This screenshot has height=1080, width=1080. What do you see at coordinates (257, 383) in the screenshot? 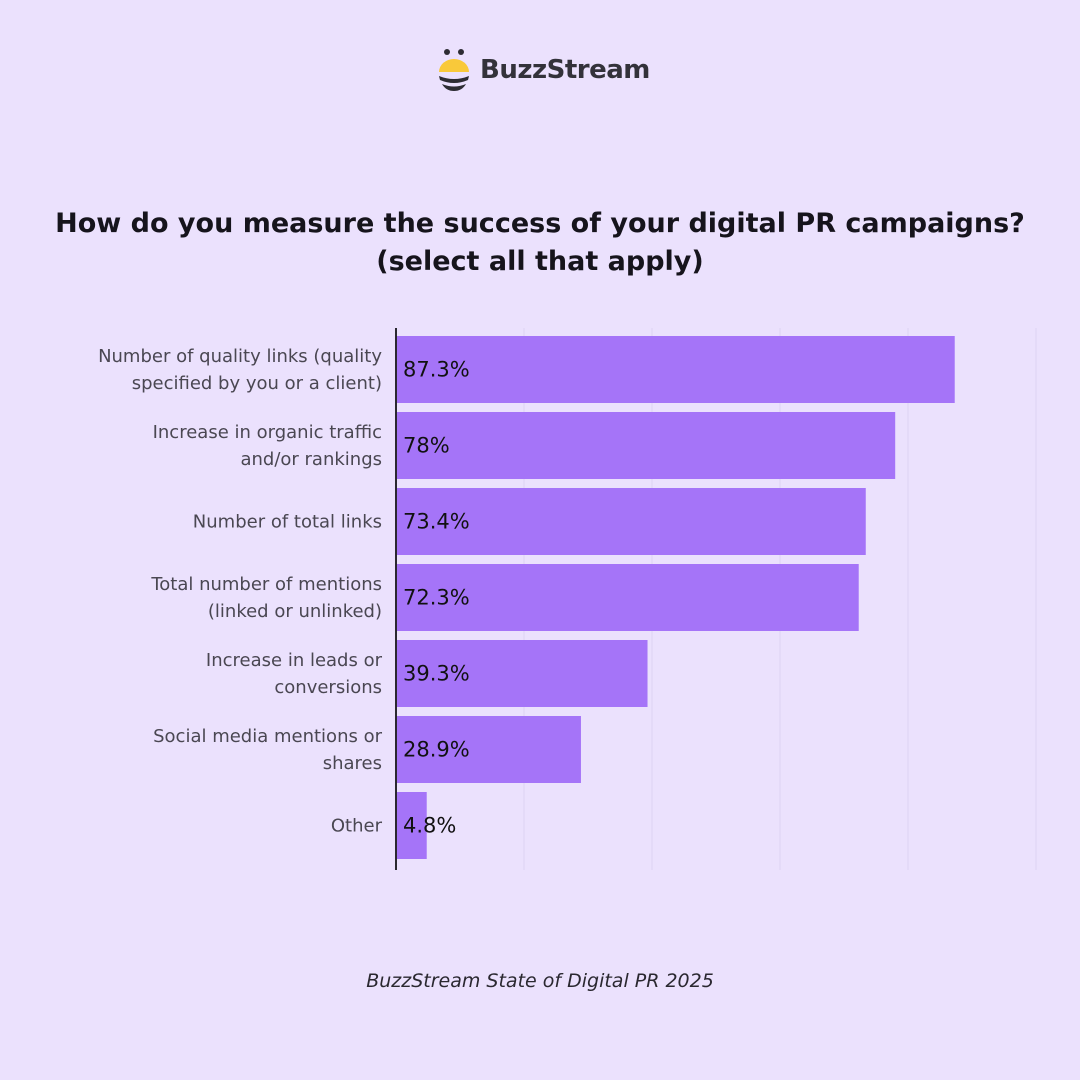
I see `category-label: specified by you or a client)` at bounding box center [257, 383].